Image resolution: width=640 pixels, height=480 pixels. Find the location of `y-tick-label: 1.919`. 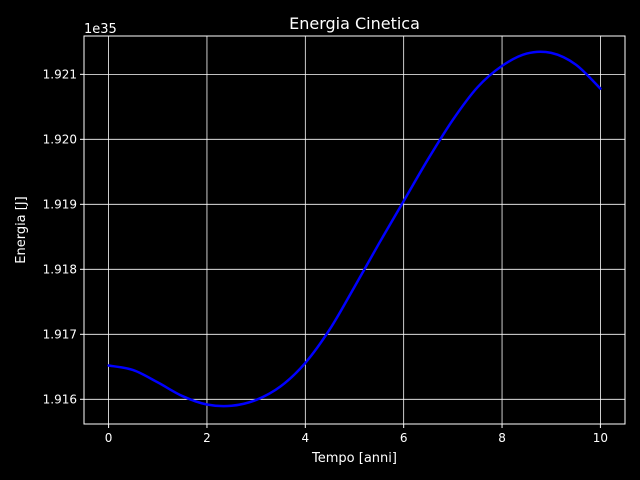

y-tick-label: 1.919 is located at coordinates (60, 204).